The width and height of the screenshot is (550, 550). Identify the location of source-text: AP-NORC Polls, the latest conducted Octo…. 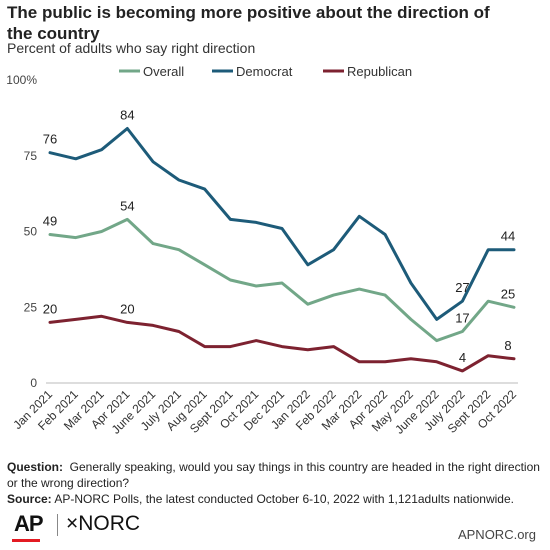
(284, 499).